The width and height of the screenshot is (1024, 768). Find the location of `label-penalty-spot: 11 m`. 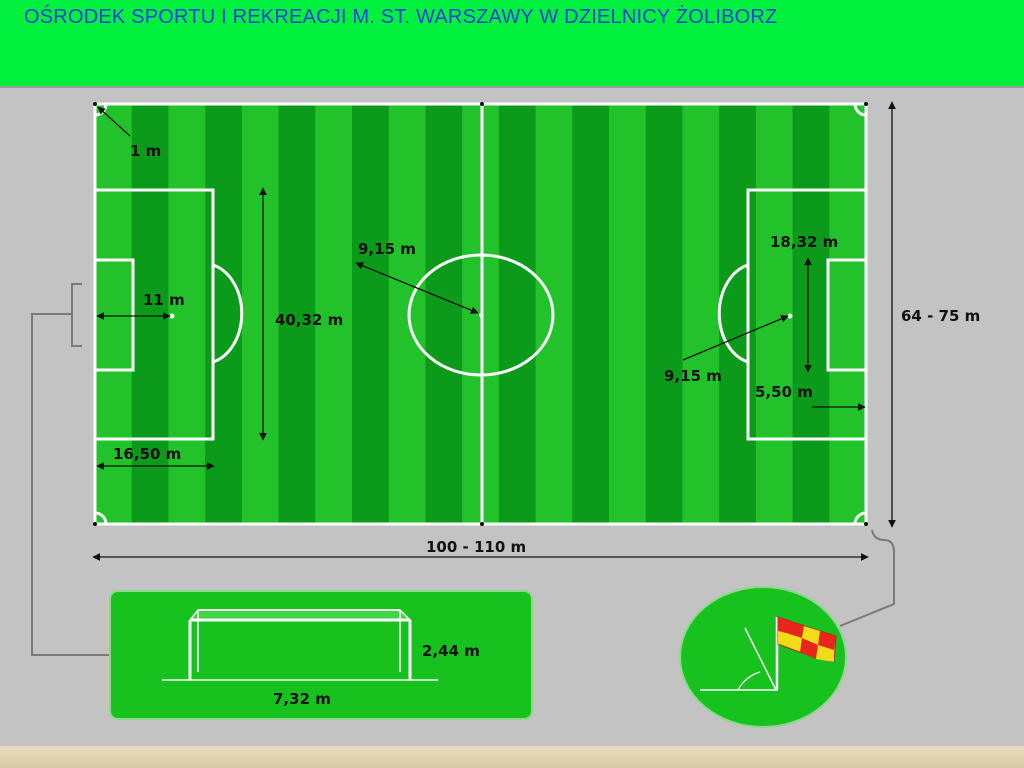

label-penalty-spot: 11 m is located at coordinates (164, 300).